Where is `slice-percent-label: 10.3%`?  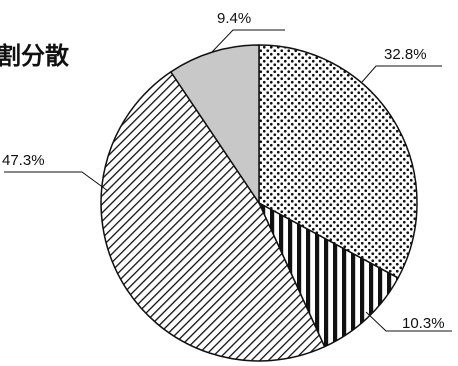 slice-percent-label: 10.3% is located at coordinates (423, 323).